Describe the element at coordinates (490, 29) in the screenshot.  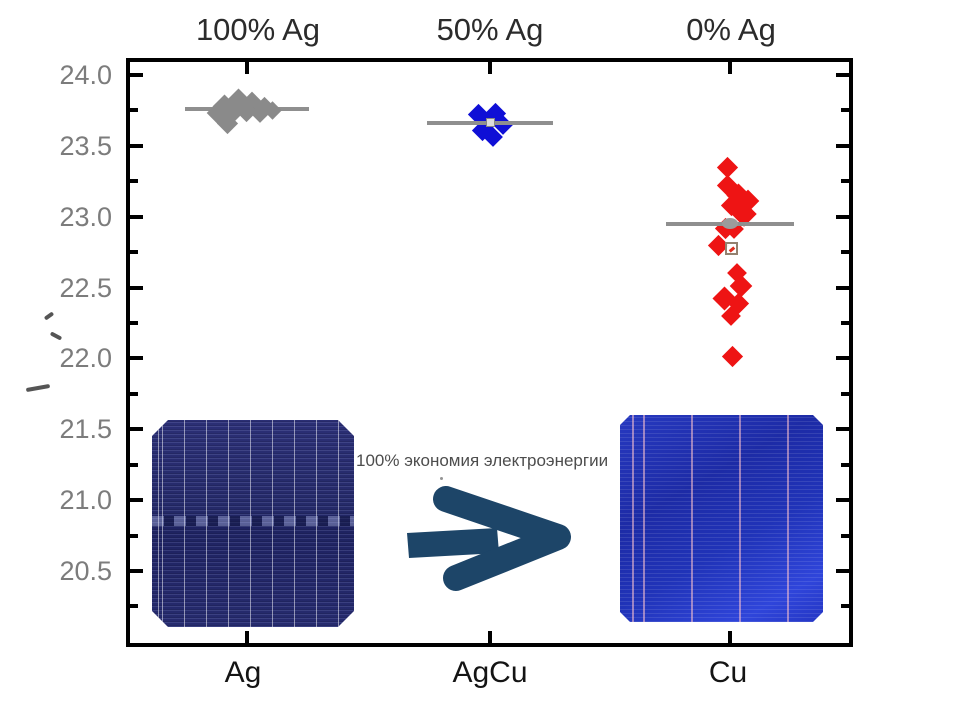
I see `column-title: 50% Ag` at that location.